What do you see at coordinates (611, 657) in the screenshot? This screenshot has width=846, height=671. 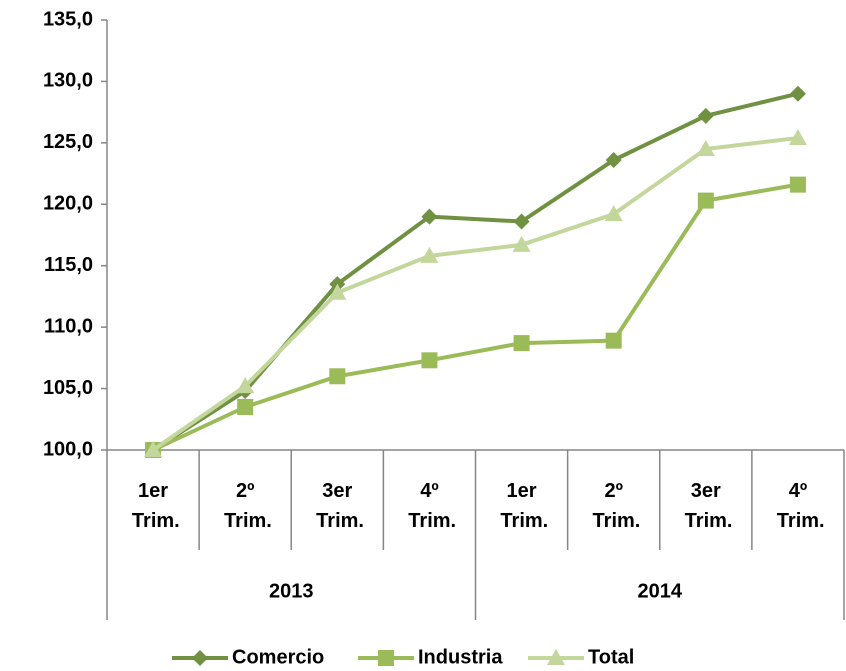 I see `legend-label: Total` at bounding box center [611, 657].